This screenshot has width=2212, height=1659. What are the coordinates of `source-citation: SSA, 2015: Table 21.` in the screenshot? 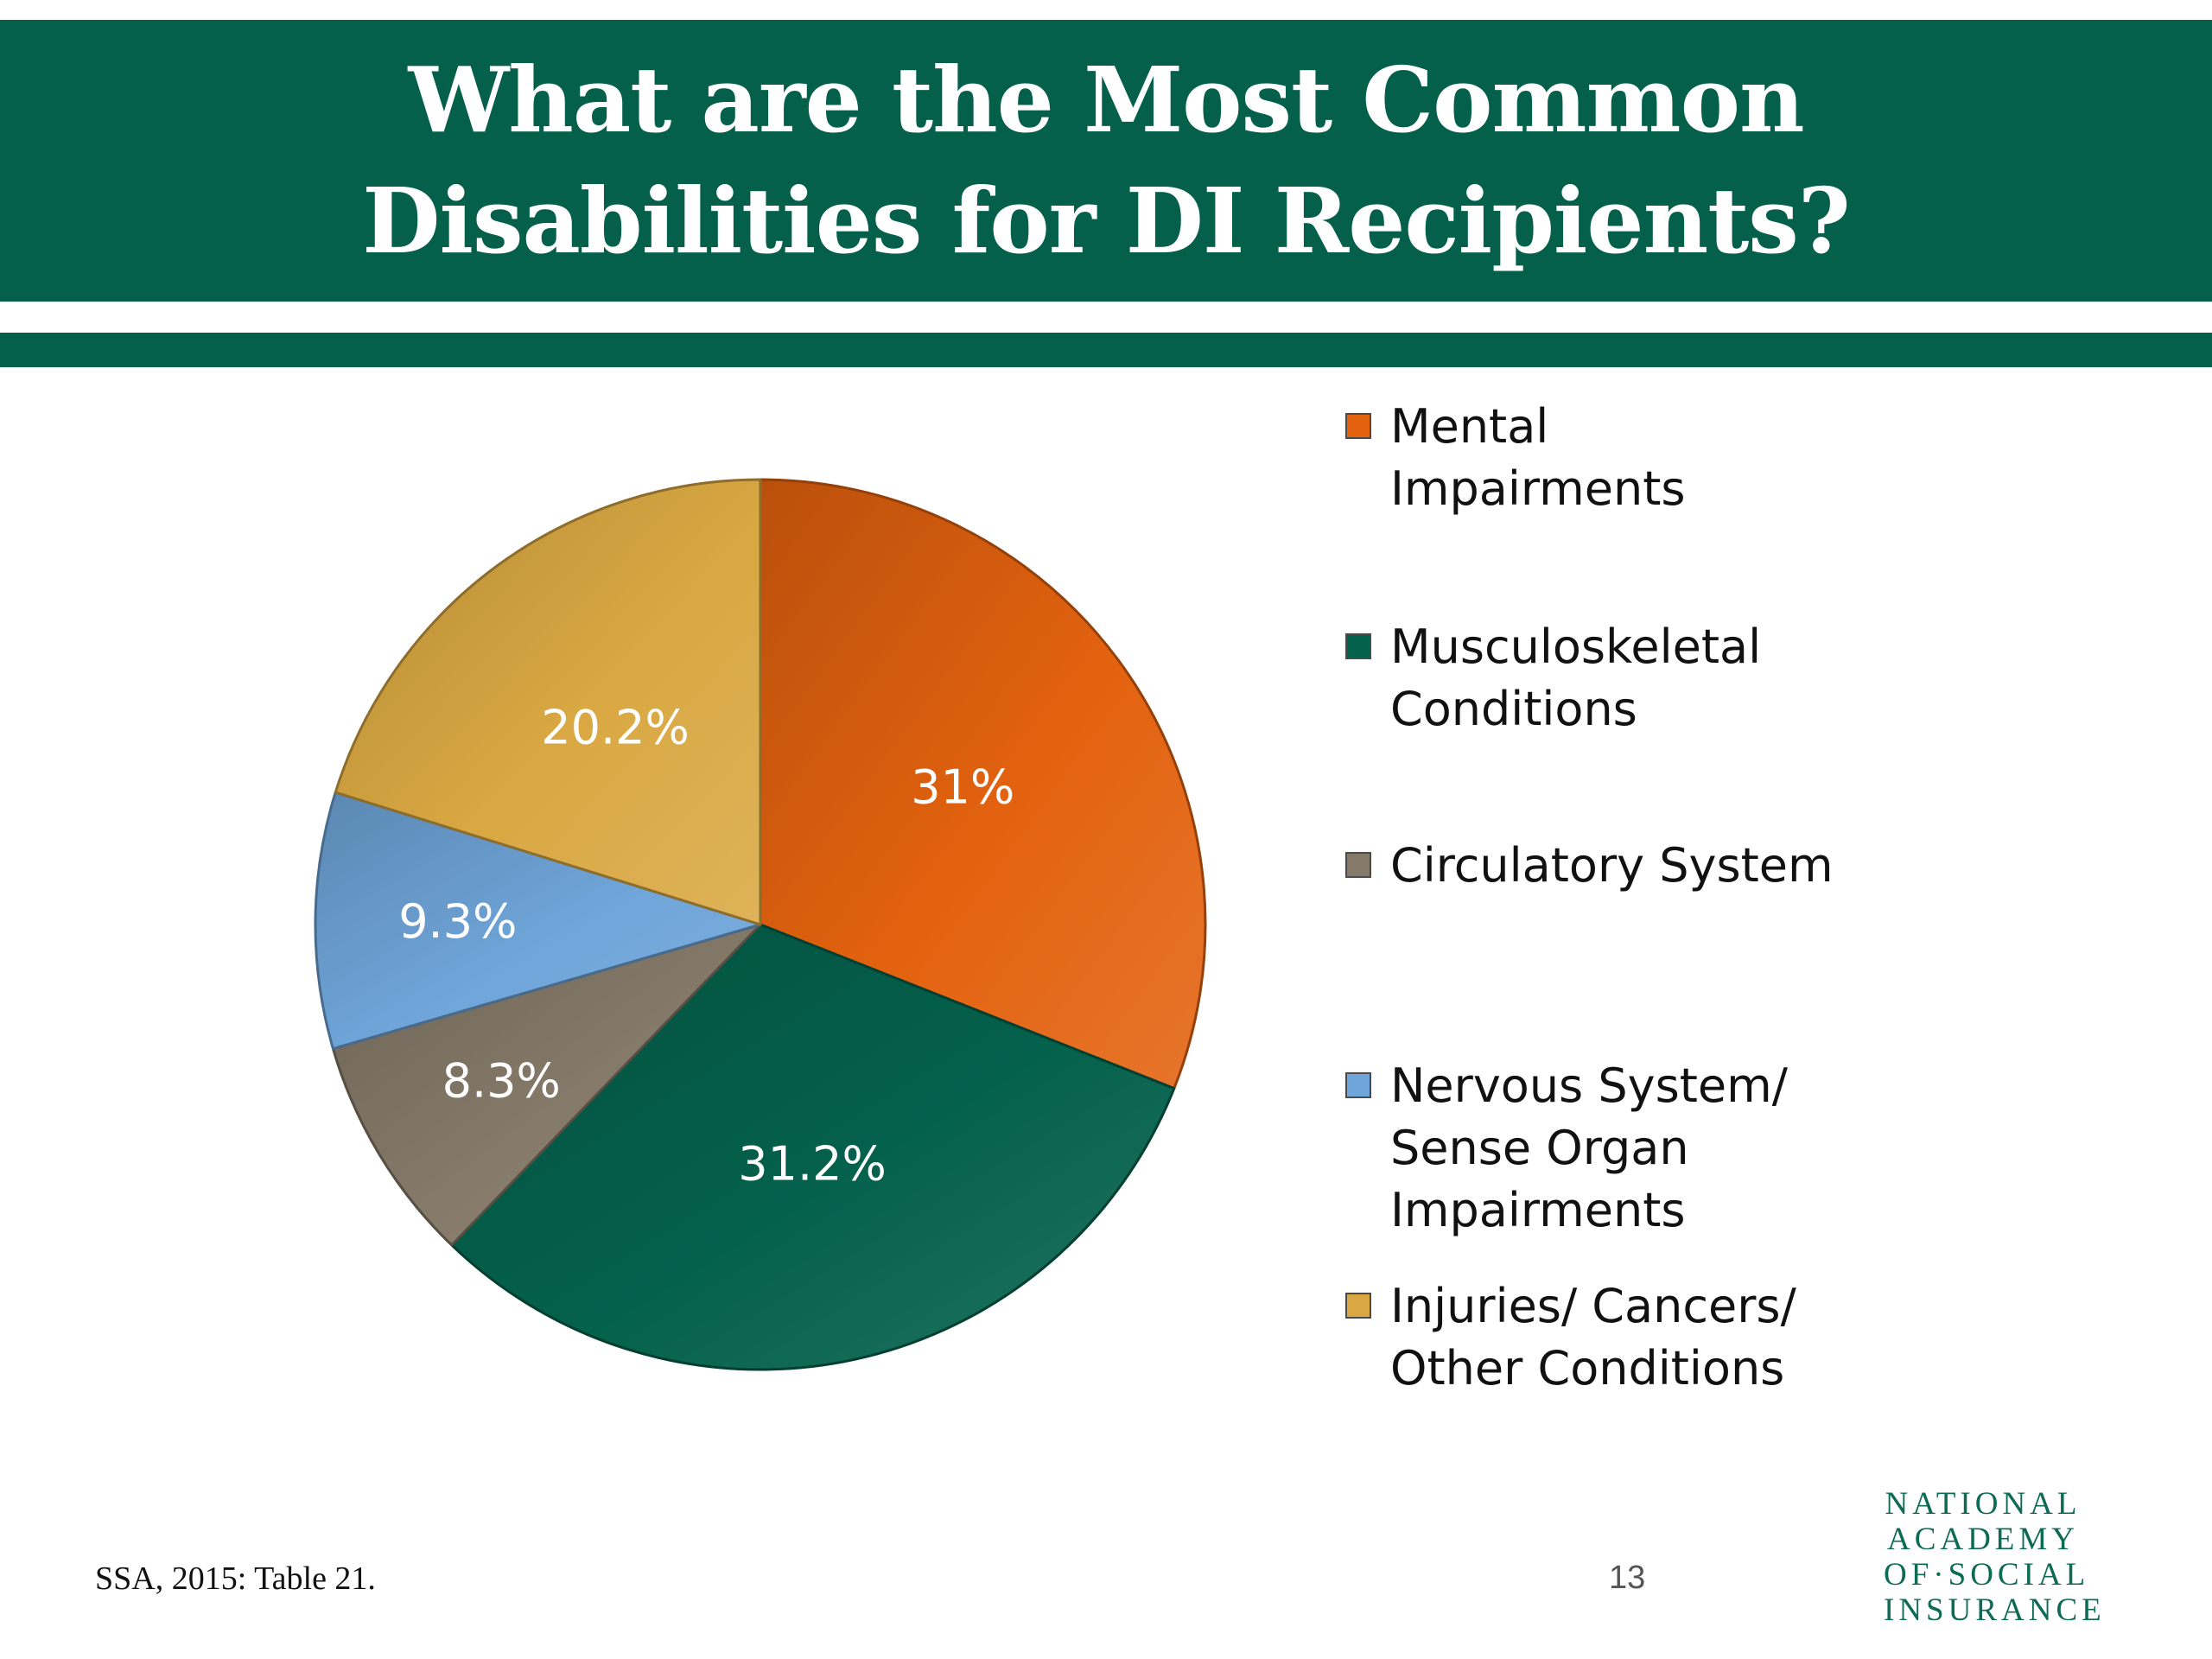 It's located at (235, 1578).